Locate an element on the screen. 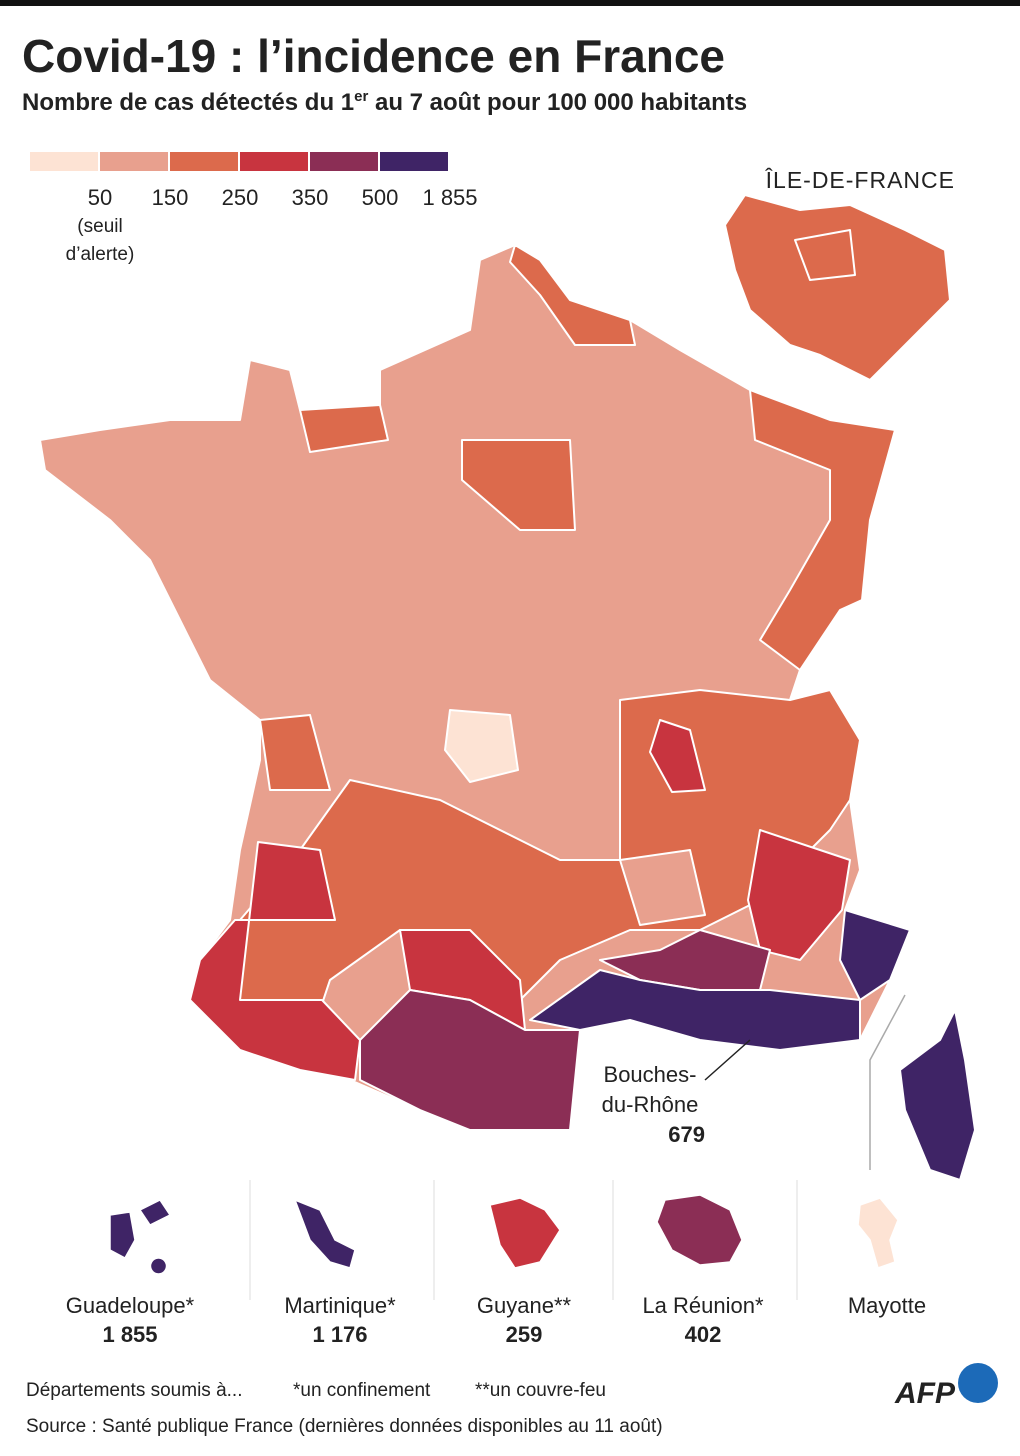  legend-label: 500 is located at coordinates (380, 197).